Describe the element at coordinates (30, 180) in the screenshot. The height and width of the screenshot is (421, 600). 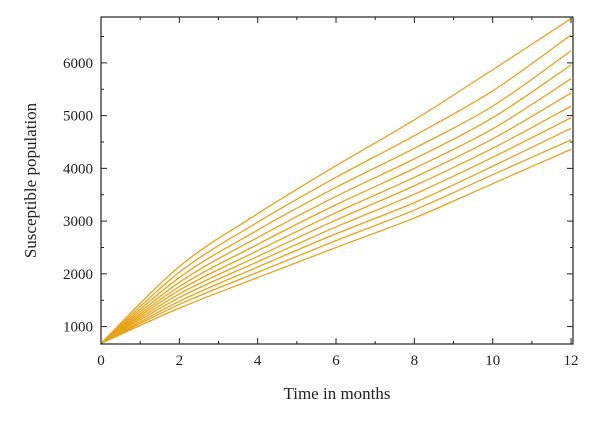
I see `y-axis-label: Susceptible population` at that location.